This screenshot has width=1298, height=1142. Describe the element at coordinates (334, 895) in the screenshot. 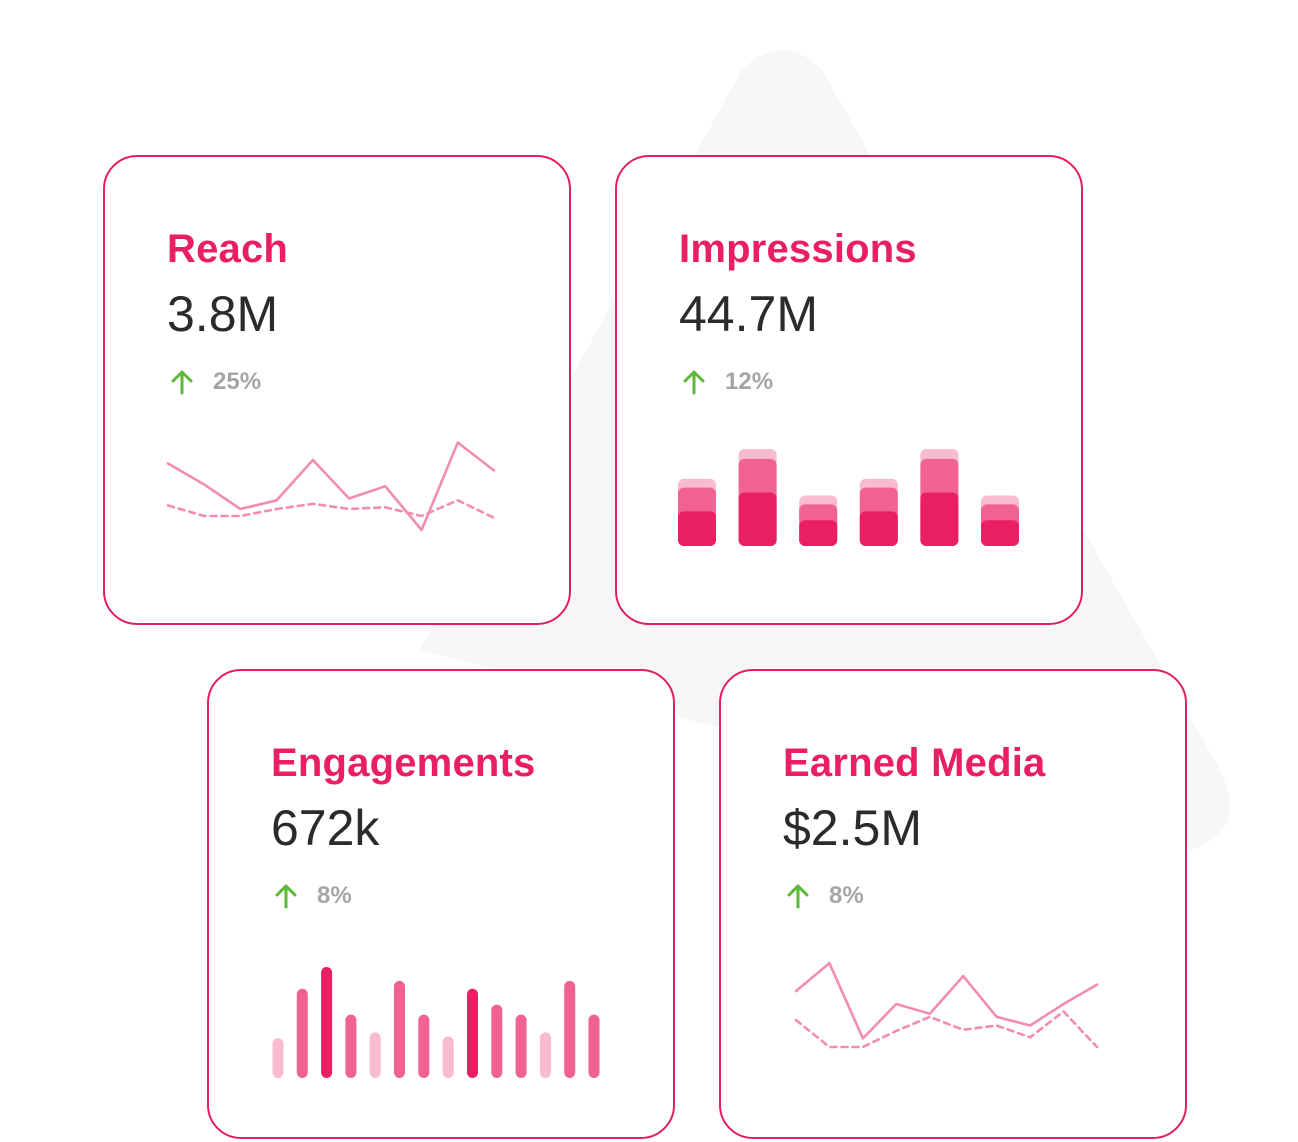

I see `engagements-delta-percent: 8%` at that location.